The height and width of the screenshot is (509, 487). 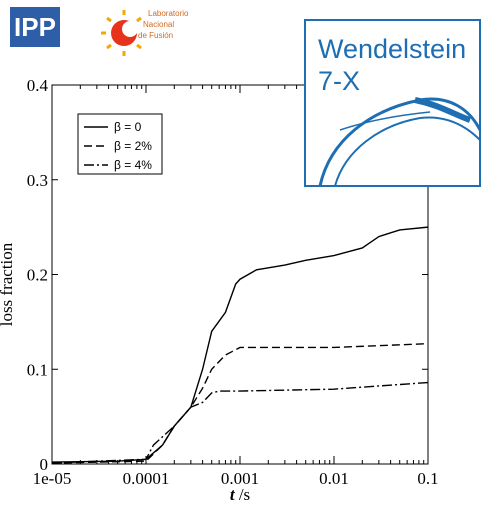 What do you see at coordinates (37, 180) in the screenshot?
I see `y-tick-label: 0.3` at bounding box center [37, 180].